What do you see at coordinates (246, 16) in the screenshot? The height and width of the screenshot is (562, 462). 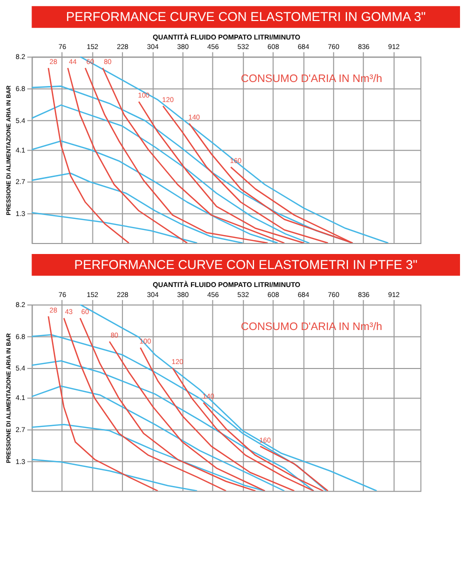 I see `chart-title: PERFORMANCE CURVE CON ELASTOMETRI IN GOMMA 3"` at bounding box center [246, 16].